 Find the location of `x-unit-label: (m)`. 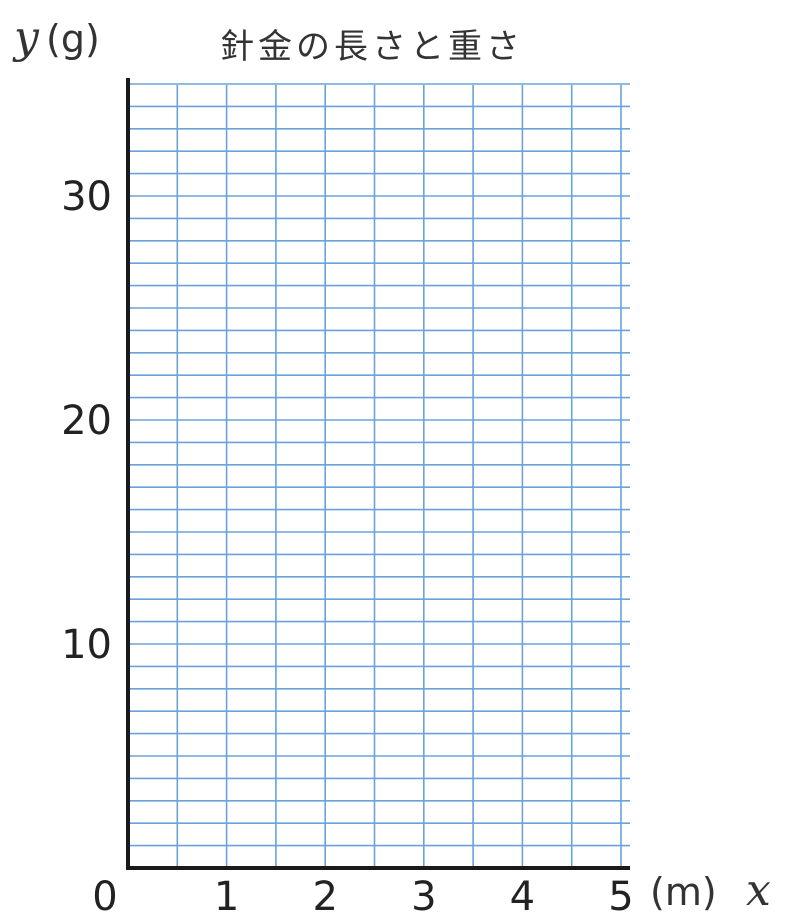

x-unit-label: (m) is located at coordinates (683, 892).